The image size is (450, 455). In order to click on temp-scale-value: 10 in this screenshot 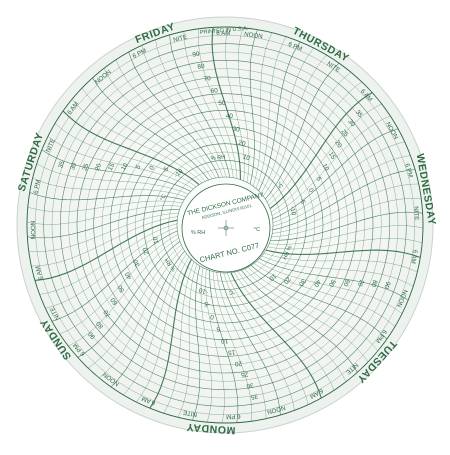, I will do `click(325, 168)`.